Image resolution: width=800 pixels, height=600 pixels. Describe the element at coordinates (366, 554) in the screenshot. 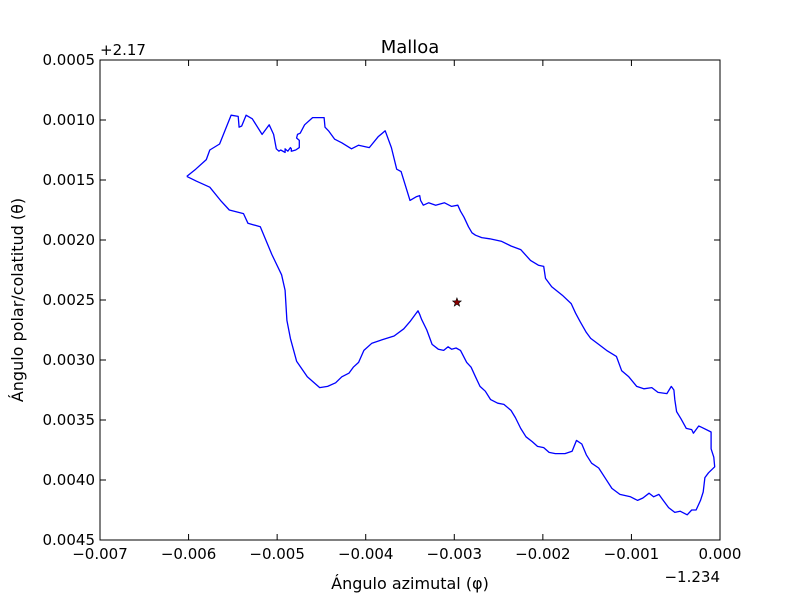

I see `x-tick-label: −0.004` at that location.